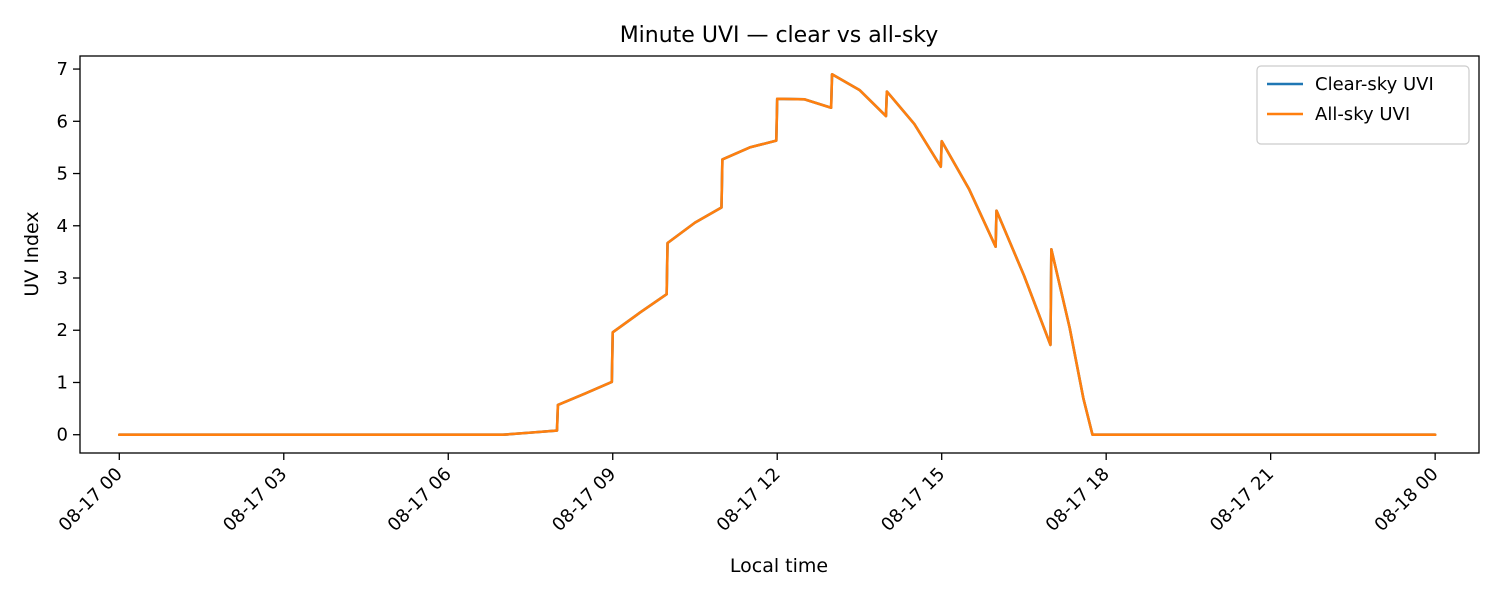 Image resolution: width=1500 pixels, height=600 pixels. Describe the element at coordinates (779, 35) in the screenshot. I see `chart-title: Minute UVI — clear vs all-sky` at that location.